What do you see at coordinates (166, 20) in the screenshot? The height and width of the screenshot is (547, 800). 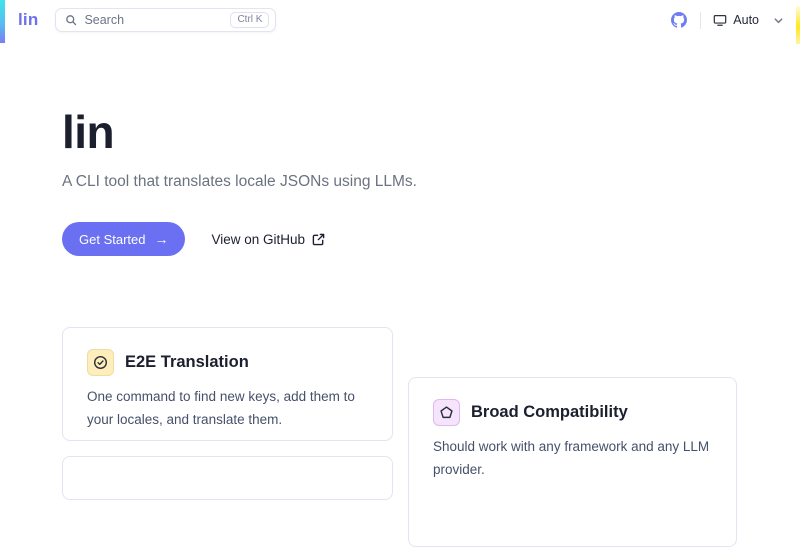 I see `search-input: Search Ctrl K` at bounding box center [166, 20].